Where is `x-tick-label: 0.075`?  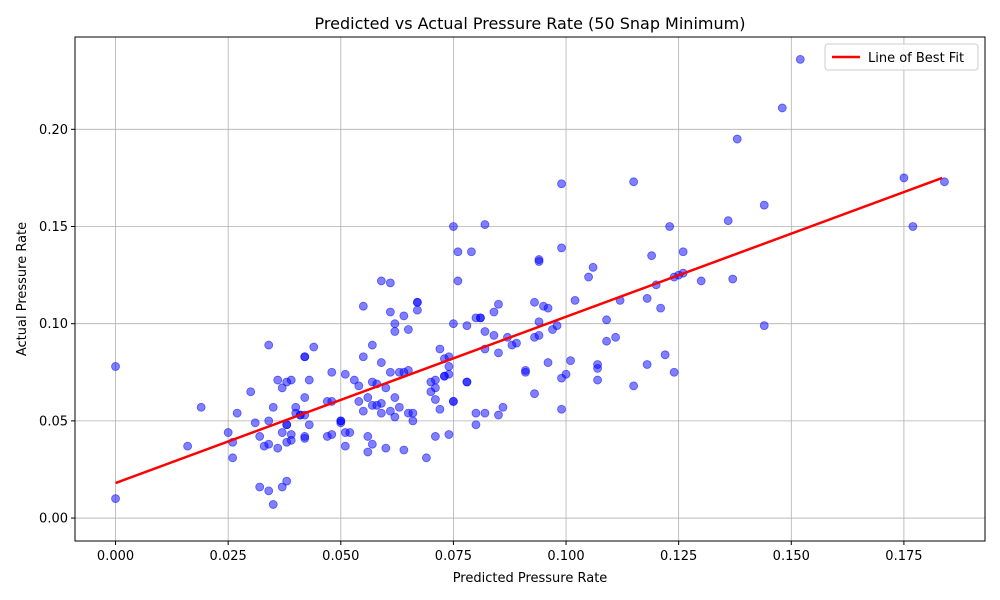
x-tick-label: 0.075 is located at coordinates (453, 556).